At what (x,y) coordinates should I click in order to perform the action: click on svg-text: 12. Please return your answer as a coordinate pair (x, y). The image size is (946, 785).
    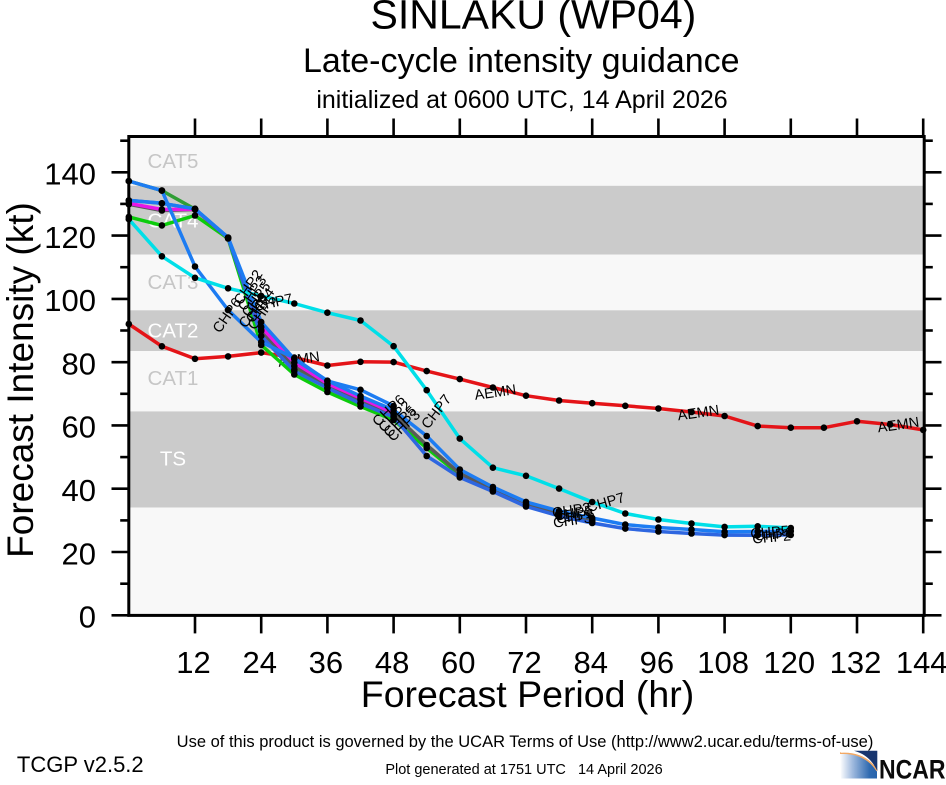
    Looking at the image, I should click on (193, 662).